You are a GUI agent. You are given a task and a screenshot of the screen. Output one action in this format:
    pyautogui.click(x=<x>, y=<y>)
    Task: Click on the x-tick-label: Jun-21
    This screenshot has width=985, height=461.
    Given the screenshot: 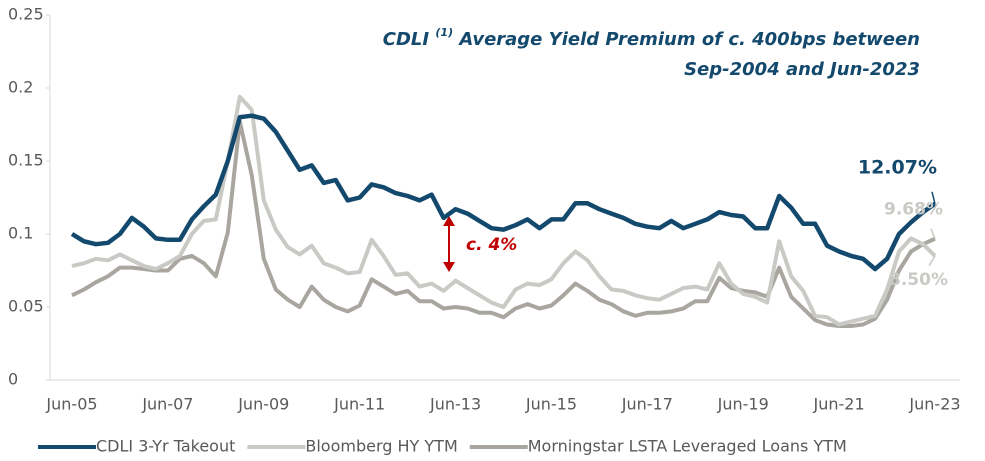 What is the action you would take?
    pyautogui.click(x=839, y=404)
    